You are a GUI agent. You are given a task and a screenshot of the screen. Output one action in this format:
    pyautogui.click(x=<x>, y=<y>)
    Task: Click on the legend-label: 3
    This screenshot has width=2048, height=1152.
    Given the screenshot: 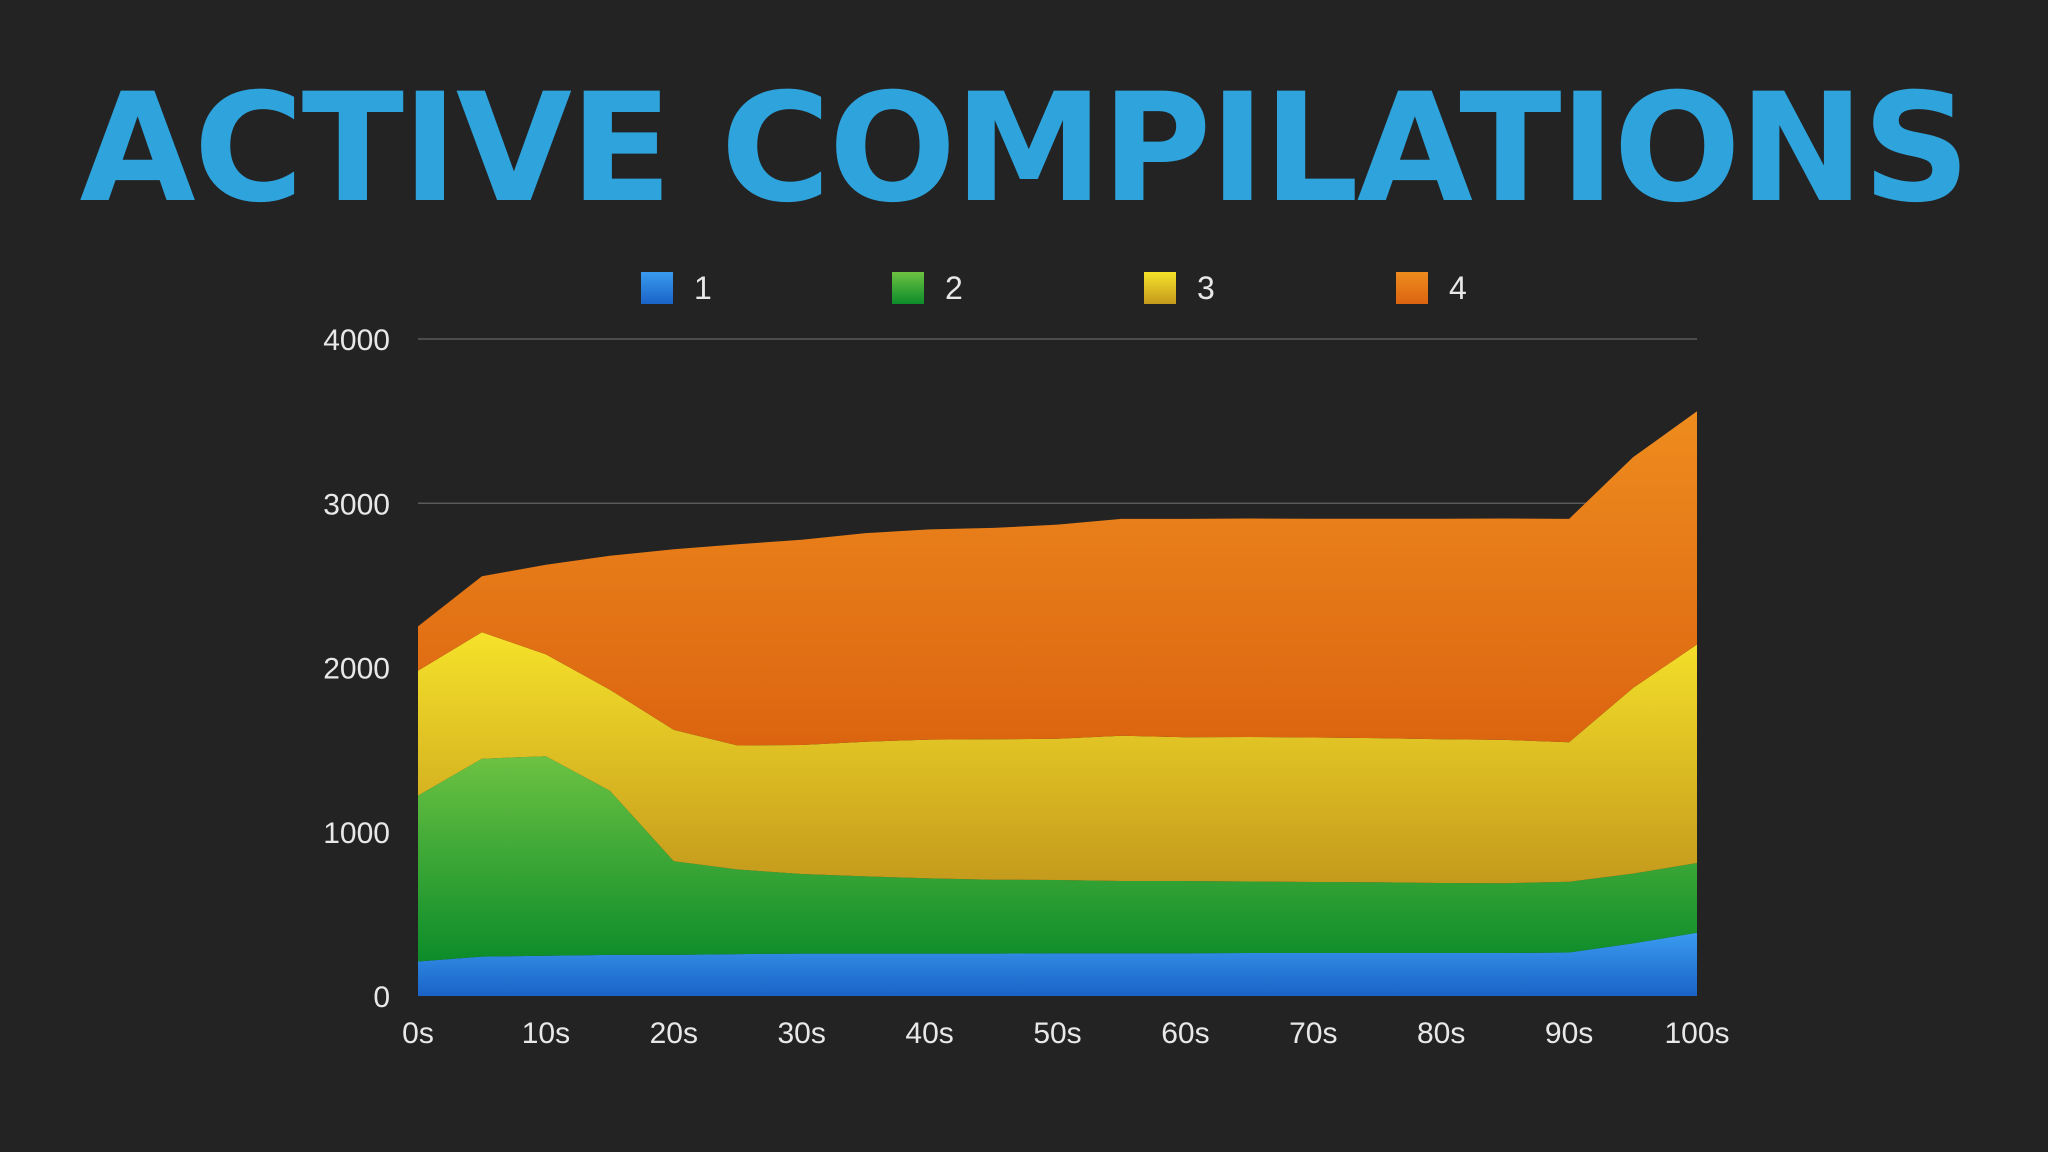 What is the action you would take?
    pyautogui.click(x=1206, y=288)
    